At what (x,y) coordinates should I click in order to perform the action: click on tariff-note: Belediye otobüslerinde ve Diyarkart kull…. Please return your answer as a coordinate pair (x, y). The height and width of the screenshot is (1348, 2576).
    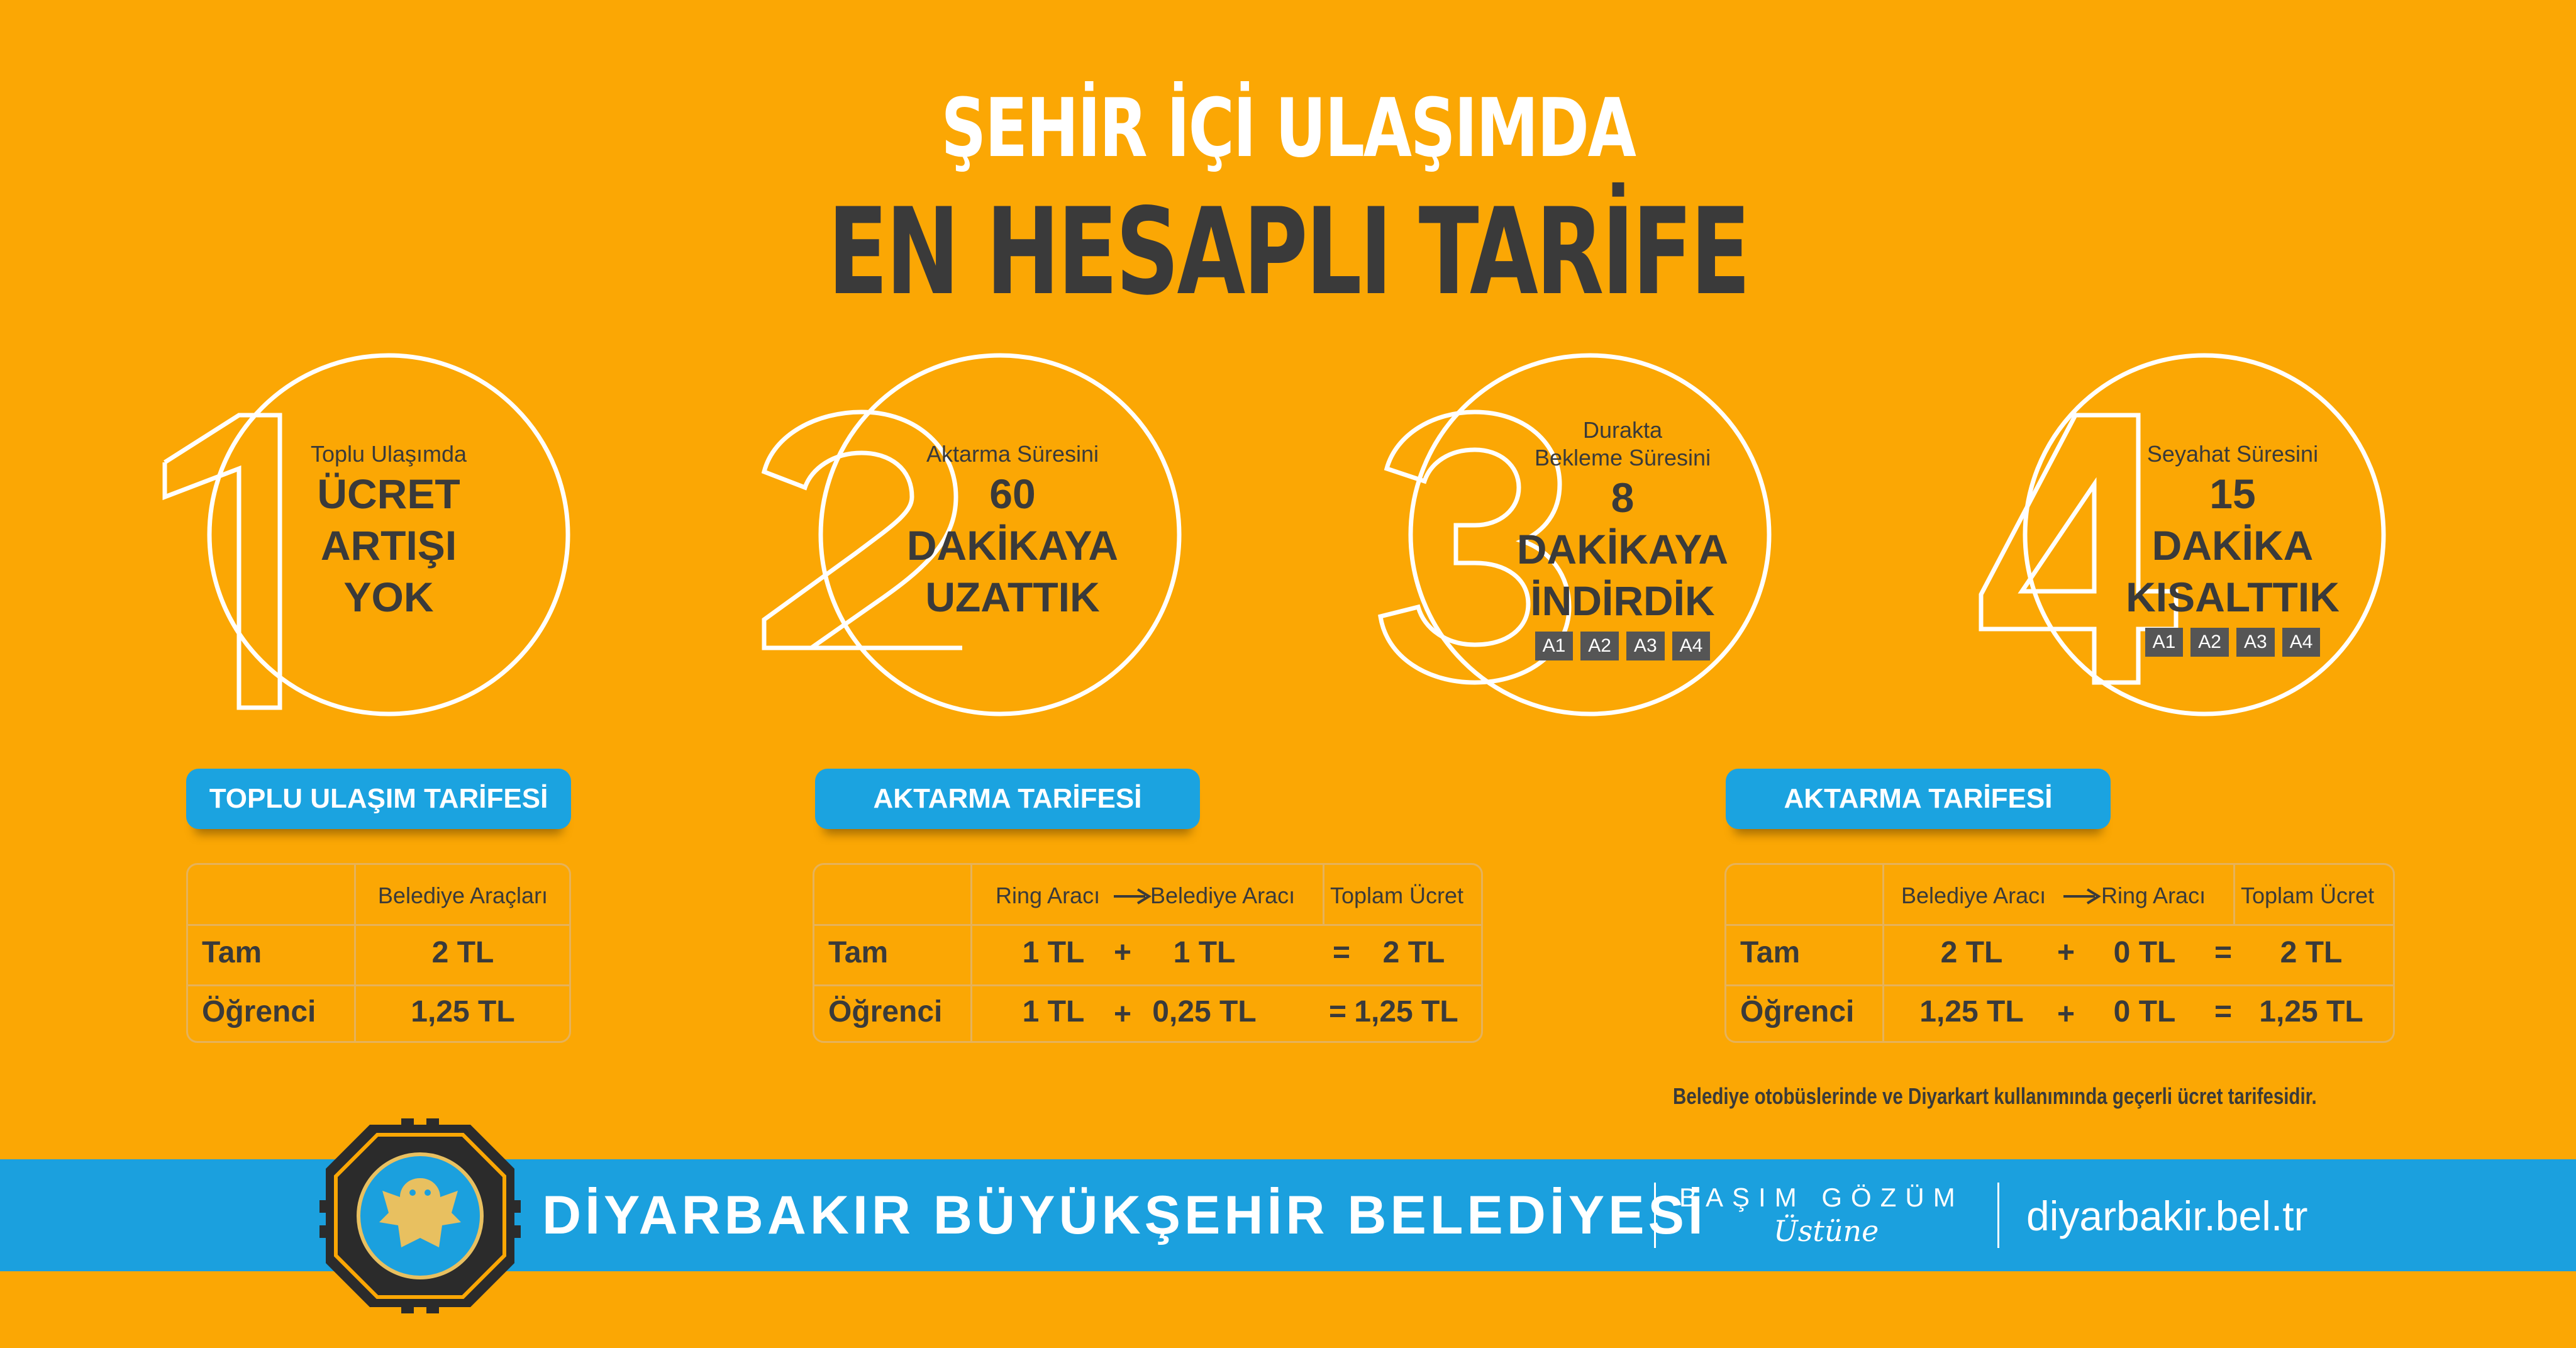
    Looking at the image, I should click on (1995, 1096).